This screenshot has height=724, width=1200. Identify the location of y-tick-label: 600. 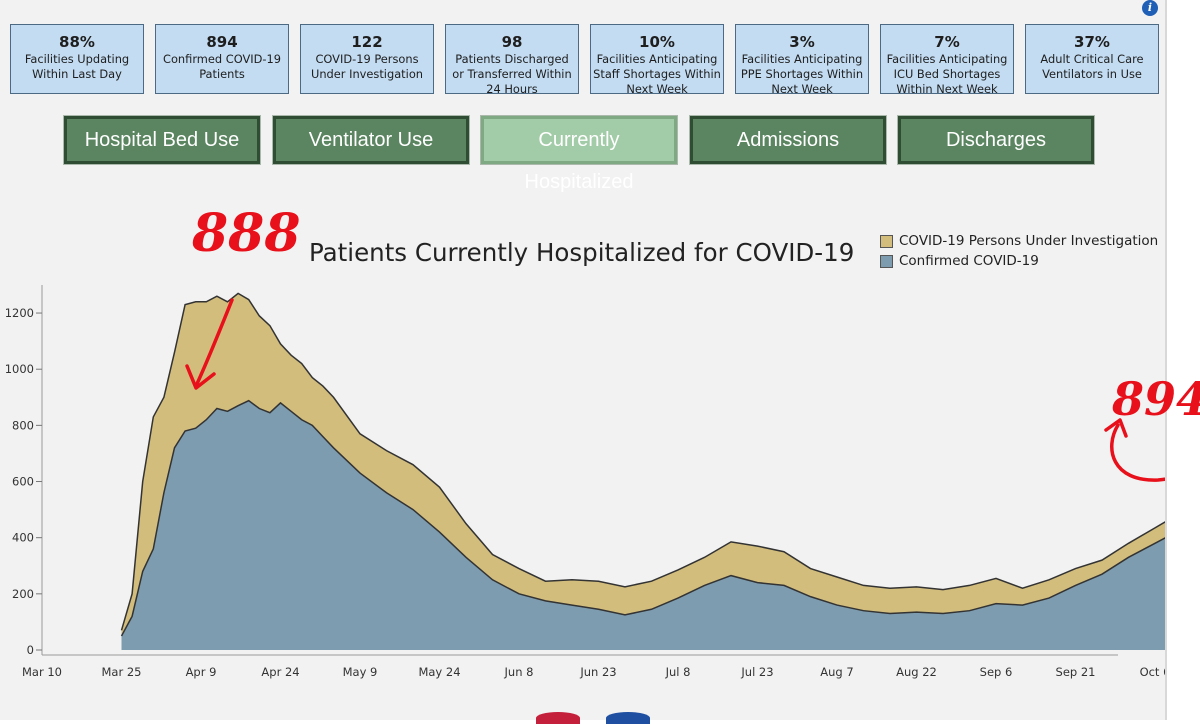
(23, 482).